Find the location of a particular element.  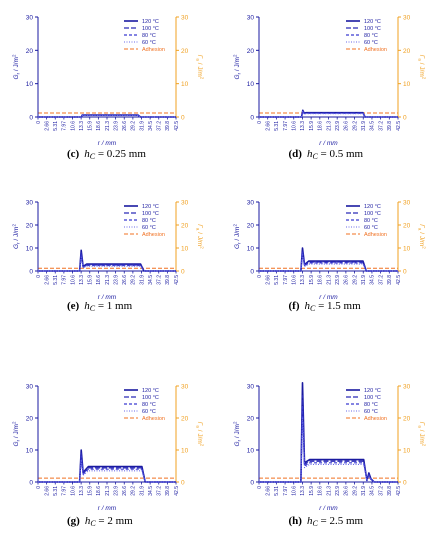

panel-caption: (e) hC = 1 mm is located at coordinates (99, 306).